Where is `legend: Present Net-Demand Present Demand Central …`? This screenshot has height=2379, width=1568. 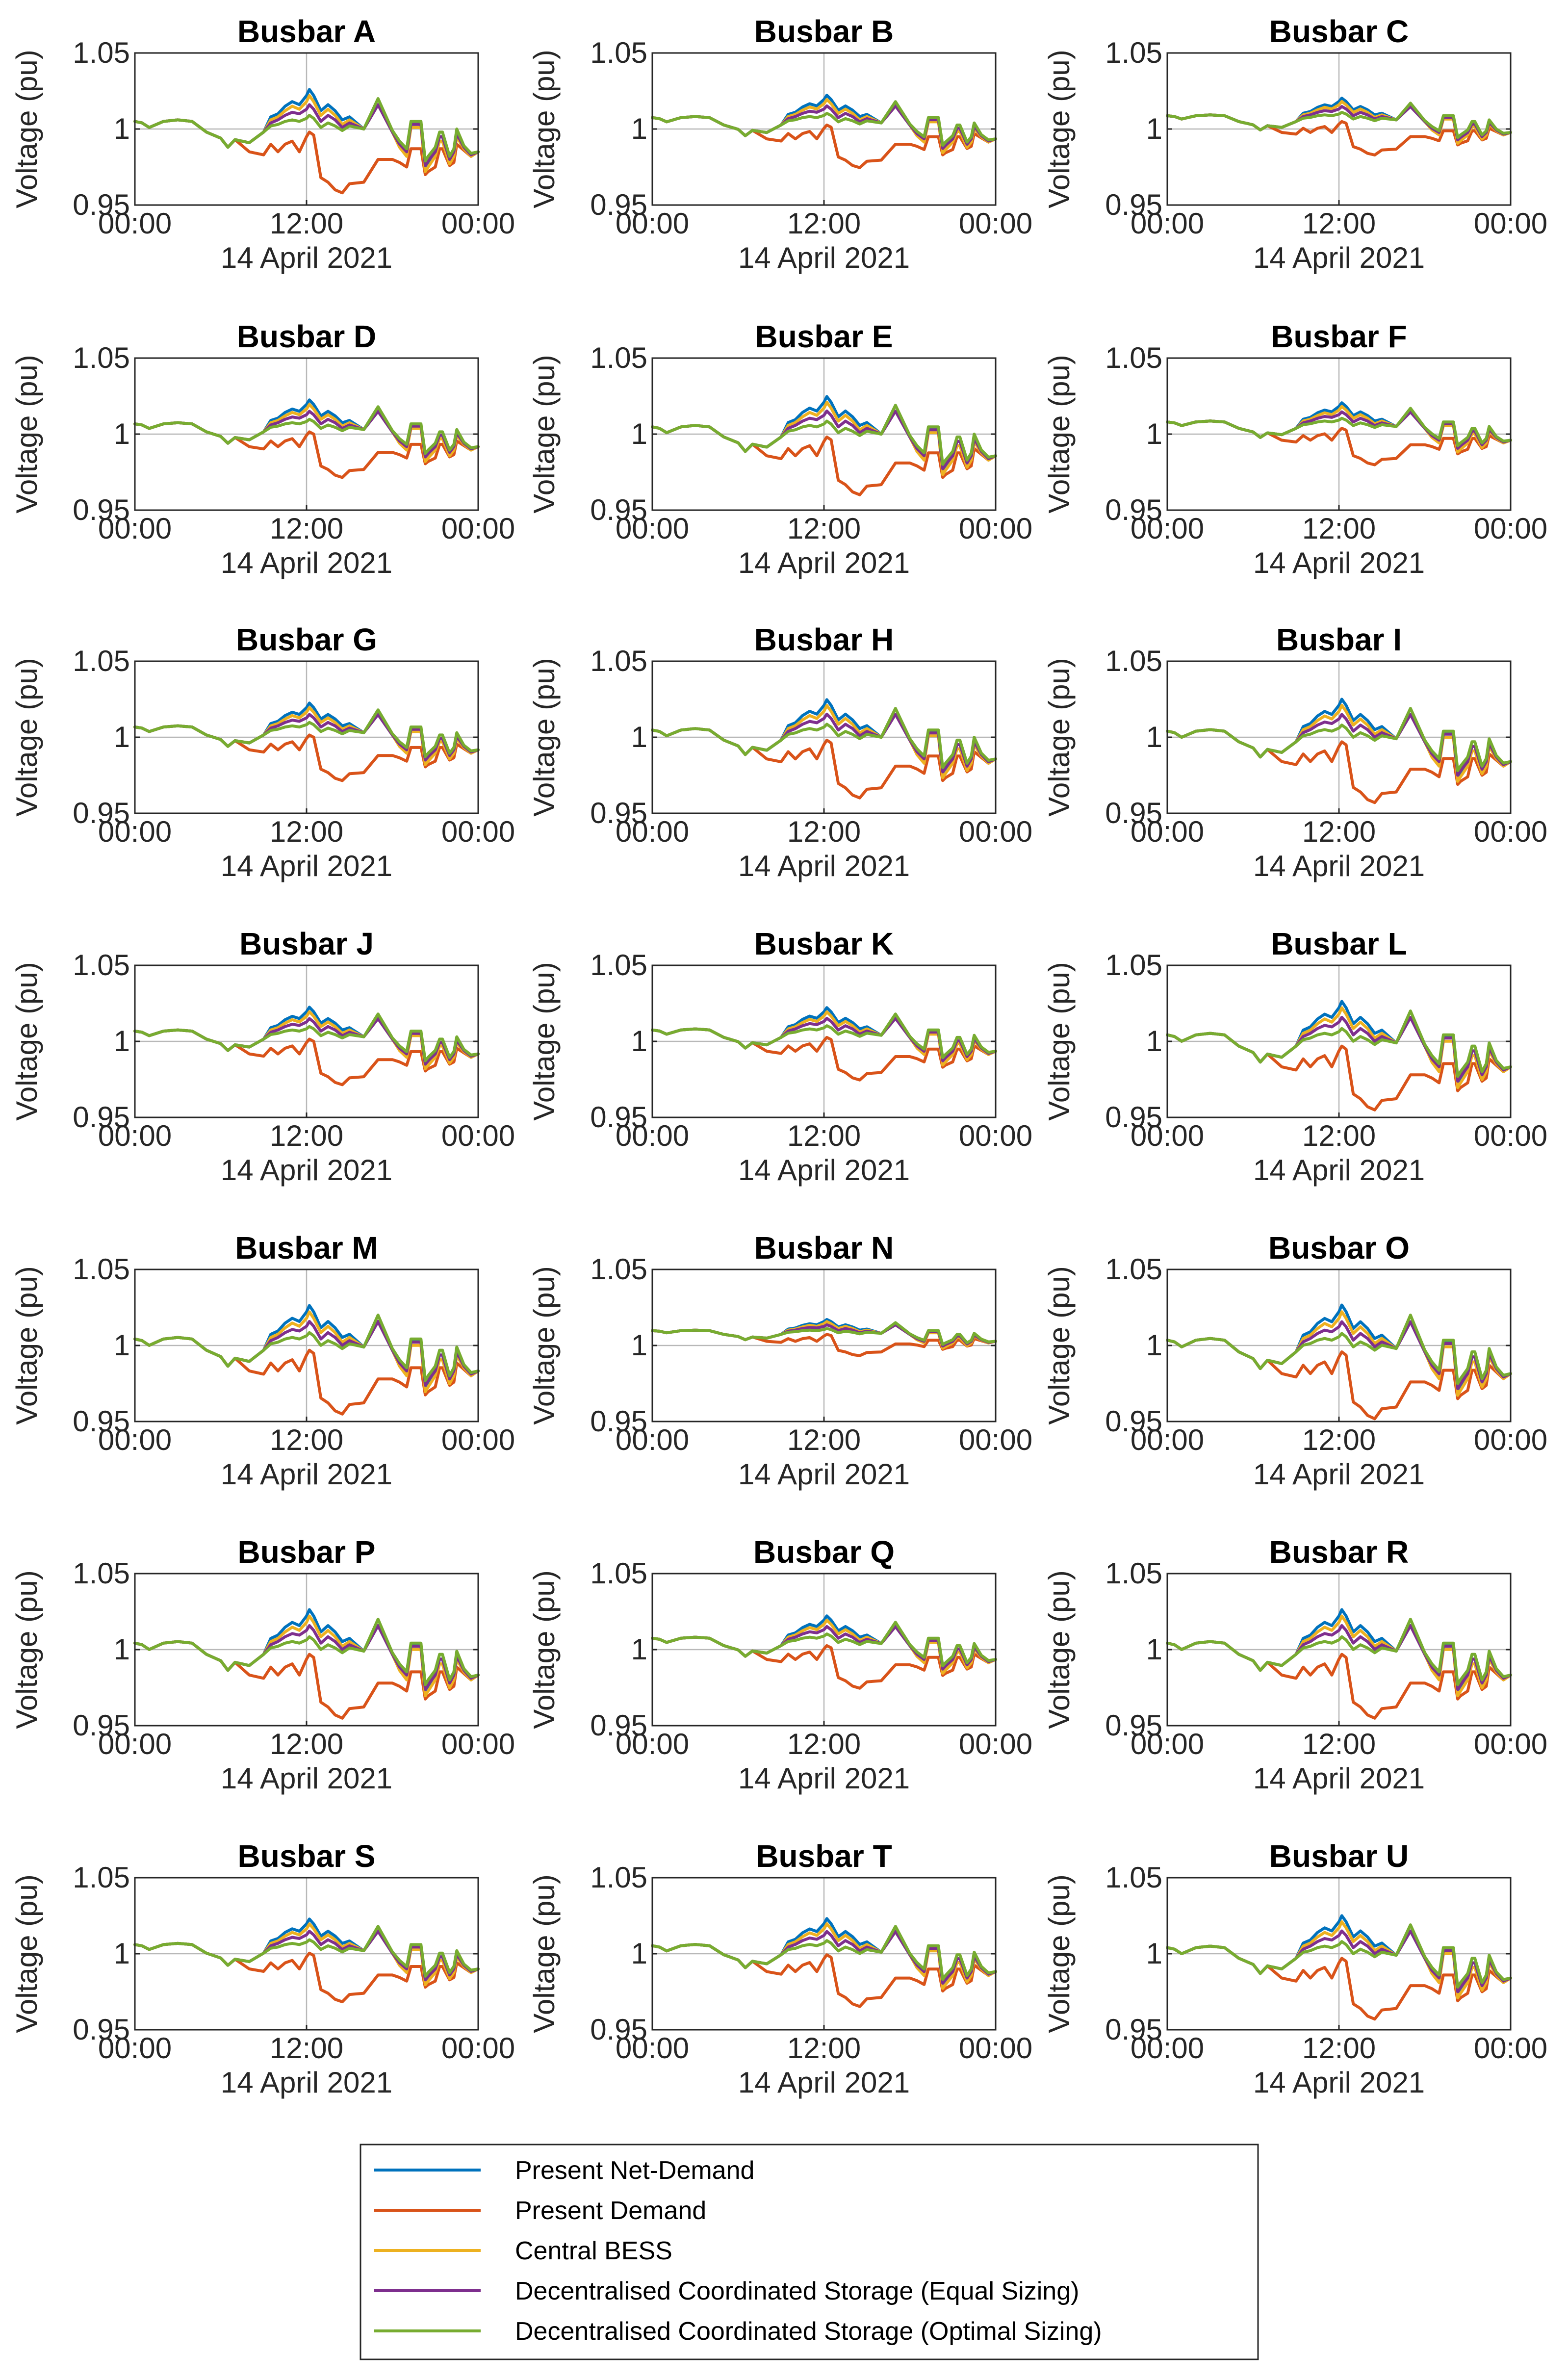
legend: Present Net-Demand Present Demand Central … is located at coordinates (810, 2252).